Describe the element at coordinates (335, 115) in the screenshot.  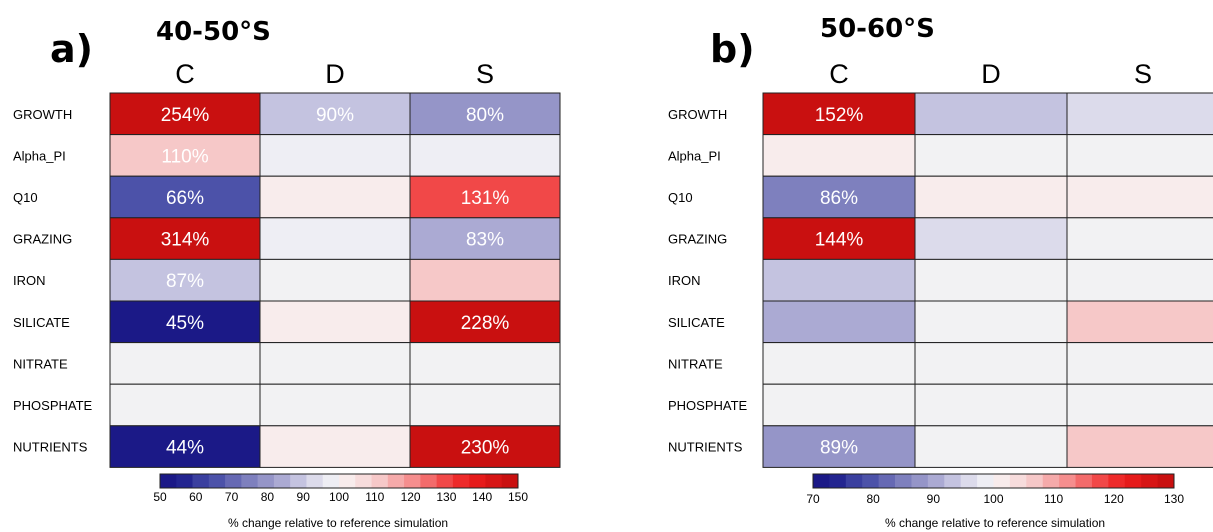
I see `panel-a-cell-value-label: 90%` at that location.